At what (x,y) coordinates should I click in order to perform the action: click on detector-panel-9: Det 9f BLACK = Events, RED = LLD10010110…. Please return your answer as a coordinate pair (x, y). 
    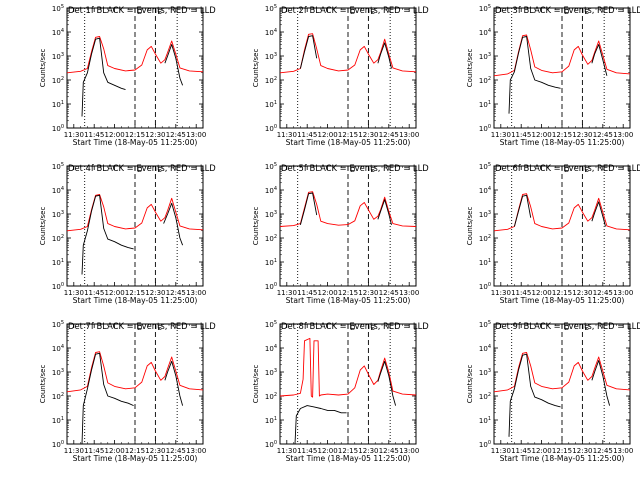
    Looking at the image, I should click on (553, 391).